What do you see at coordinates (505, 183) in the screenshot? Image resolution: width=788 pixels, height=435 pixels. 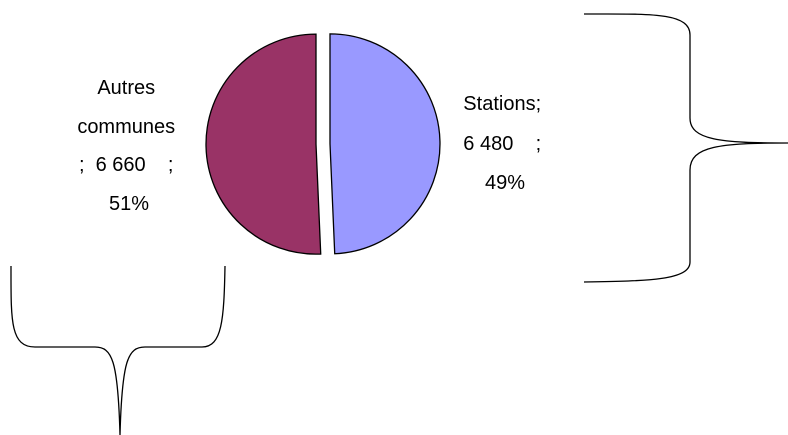 I see `slice-label-stations-line-3: 49%` at bounding box center [505, 183].